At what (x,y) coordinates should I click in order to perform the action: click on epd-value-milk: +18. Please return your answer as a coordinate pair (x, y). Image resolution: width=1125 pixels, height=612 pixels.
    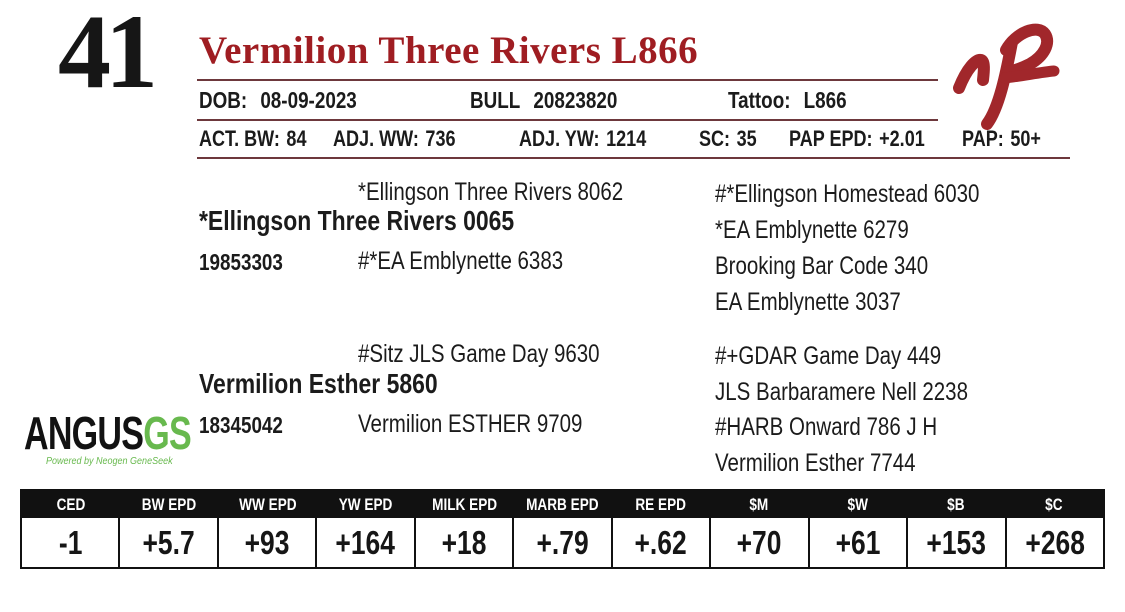
    Looking at the image, I should click on (462, 542).